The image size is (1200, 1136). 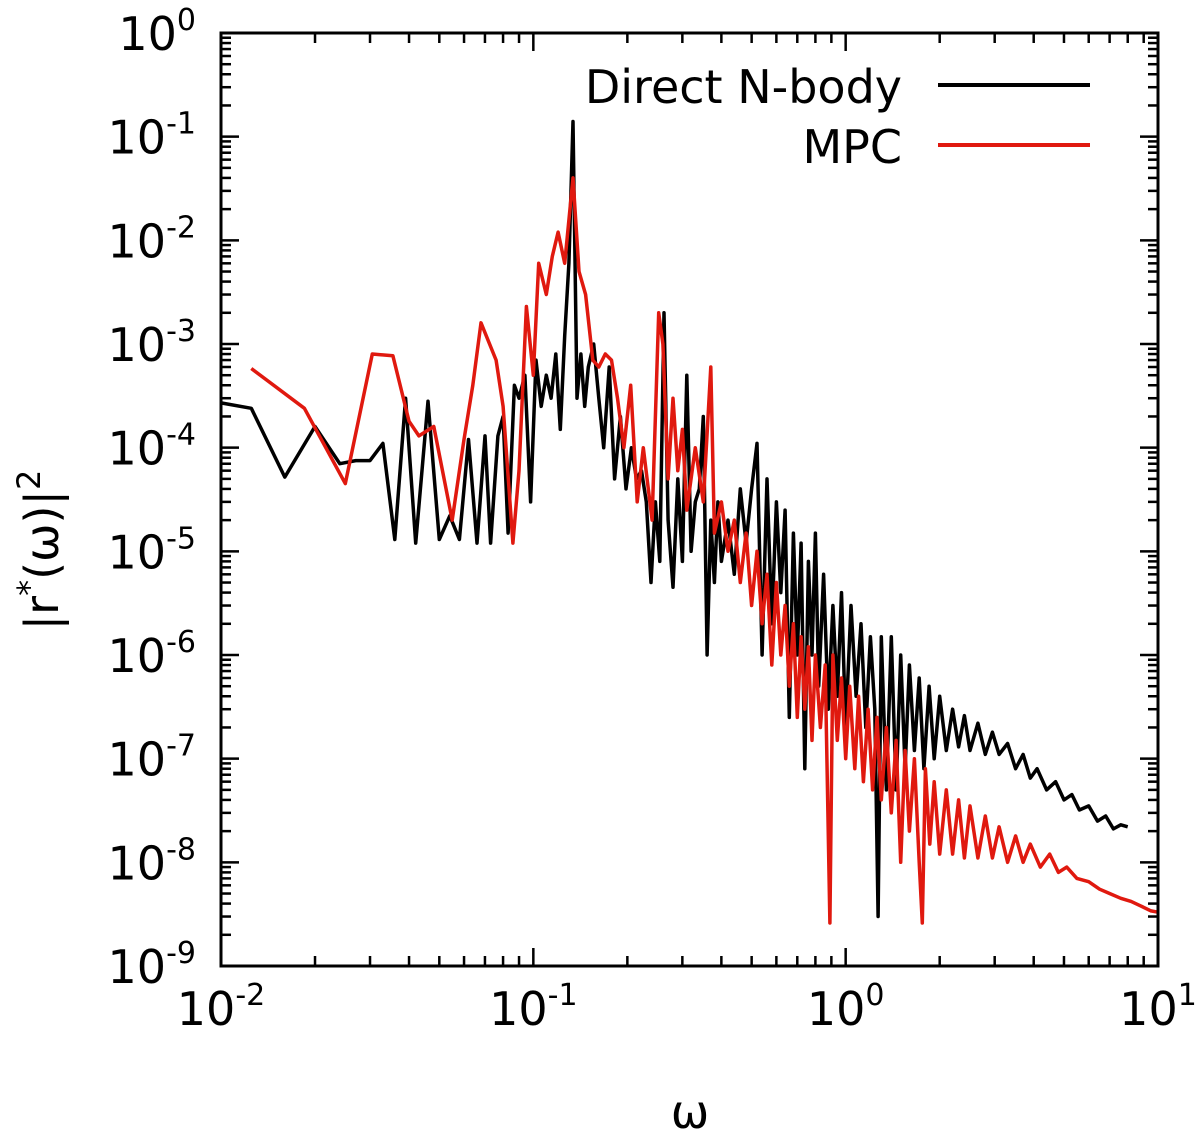 What do you see at coordinates (152, 136) in the screenshot?
I see `y-tick-label: 10⁻¹` at bounding box center [152, 136].